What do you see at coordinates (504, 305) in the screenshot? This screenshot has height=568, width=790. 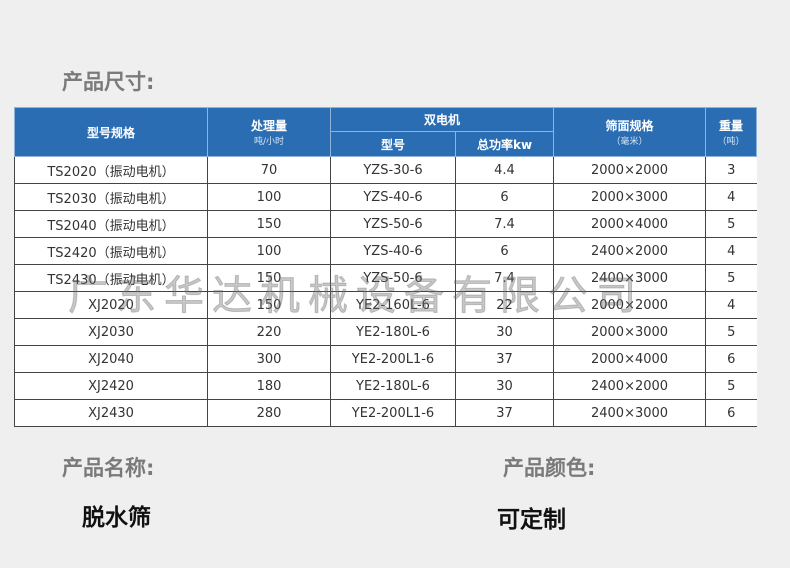 I see `table-cell: 22` at bounding box center [504, 305].